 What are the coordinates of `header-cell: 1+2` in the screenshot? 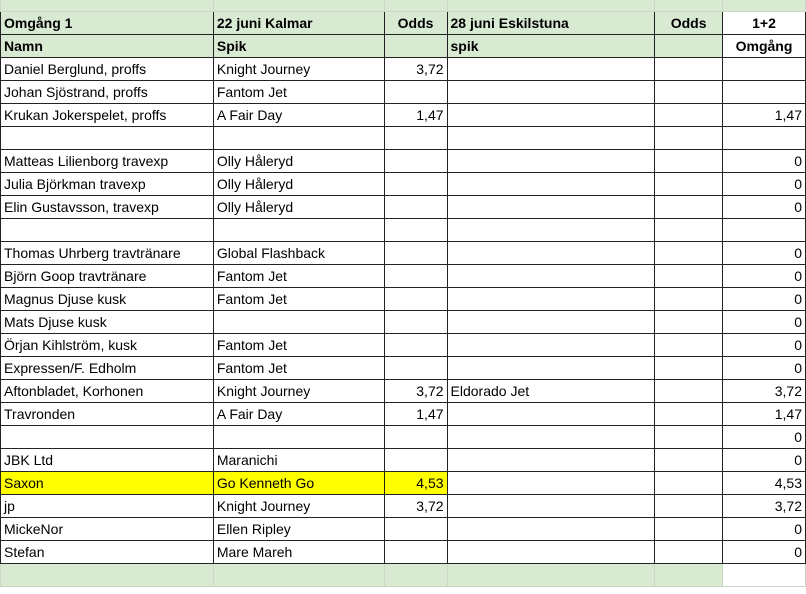 It's located at (764, 23).